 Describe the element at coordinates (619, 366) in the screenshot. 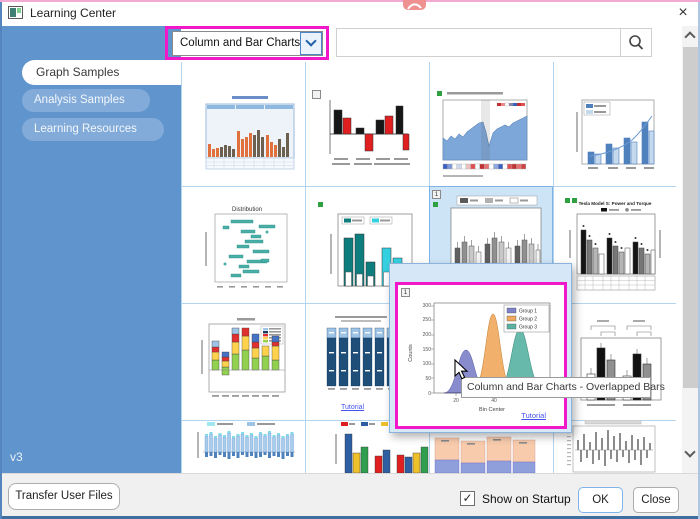

I see `thumbnail-significance-bars` at that location.